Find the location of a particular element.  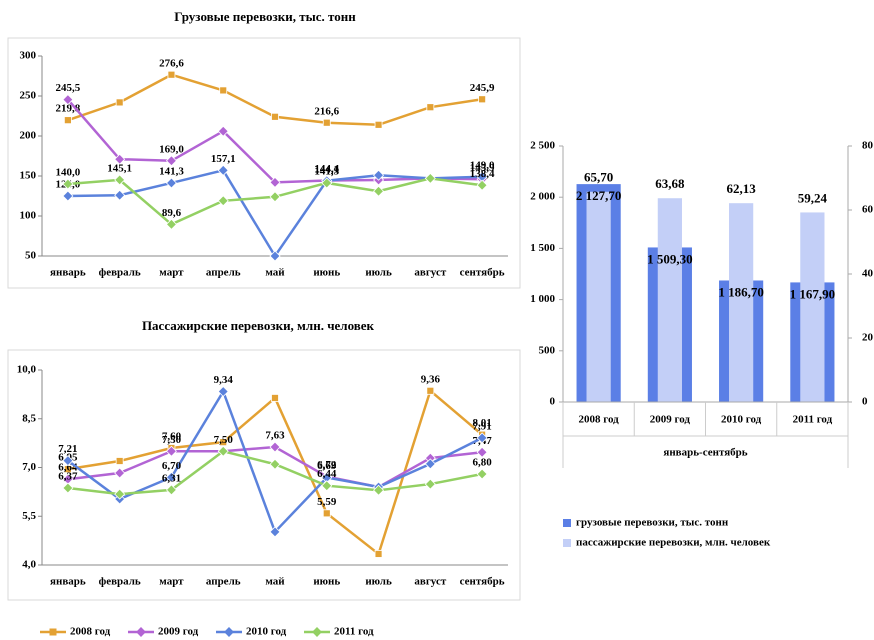

data-label: 144,4 is located at coordinates (326, 169).